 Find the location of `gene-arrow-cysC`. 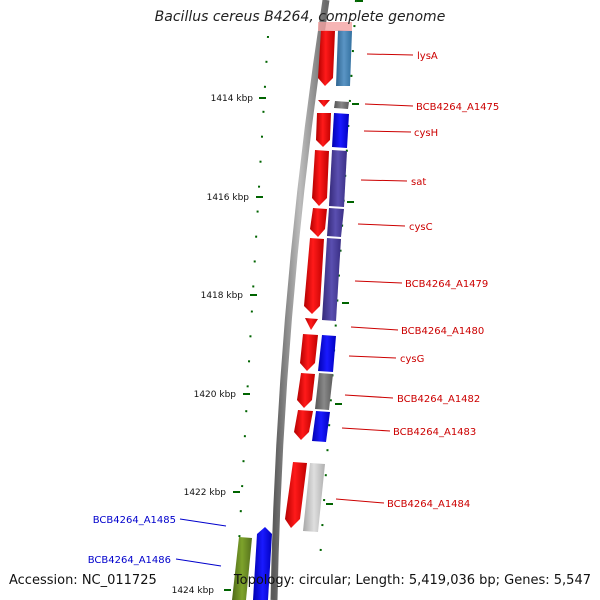

gene-arrow-cysC is located at coordinates (335, 222).